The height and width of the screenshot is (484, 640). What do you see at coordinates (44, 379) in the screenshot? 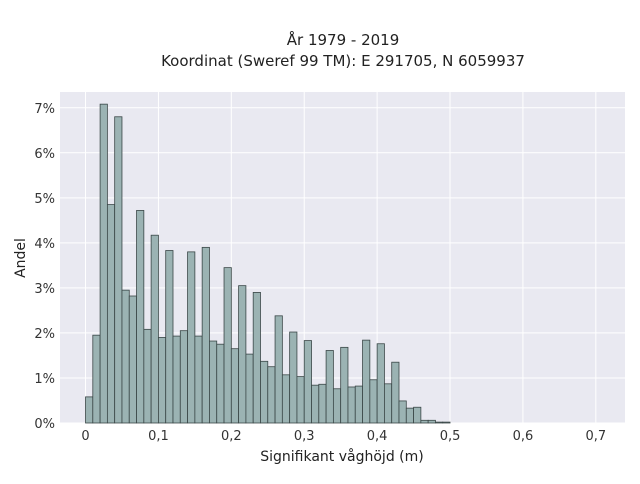
I see `y-tick-label-1: 1%` at bounding box center [44, 379].